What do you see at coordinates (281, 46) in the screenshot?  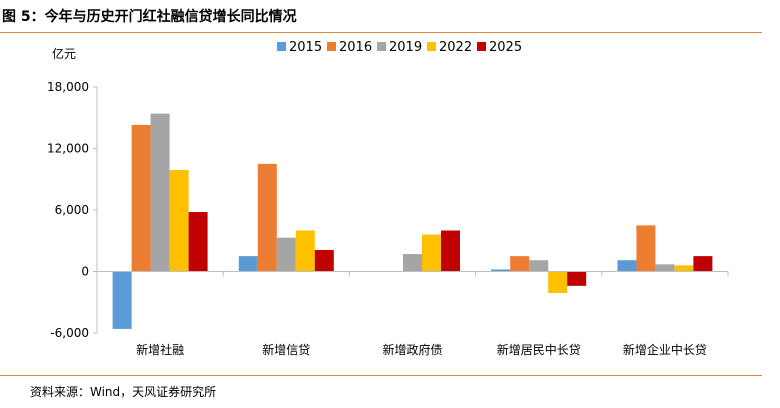 I see `legend-swatch-2015` at bounding box center [281, 46].